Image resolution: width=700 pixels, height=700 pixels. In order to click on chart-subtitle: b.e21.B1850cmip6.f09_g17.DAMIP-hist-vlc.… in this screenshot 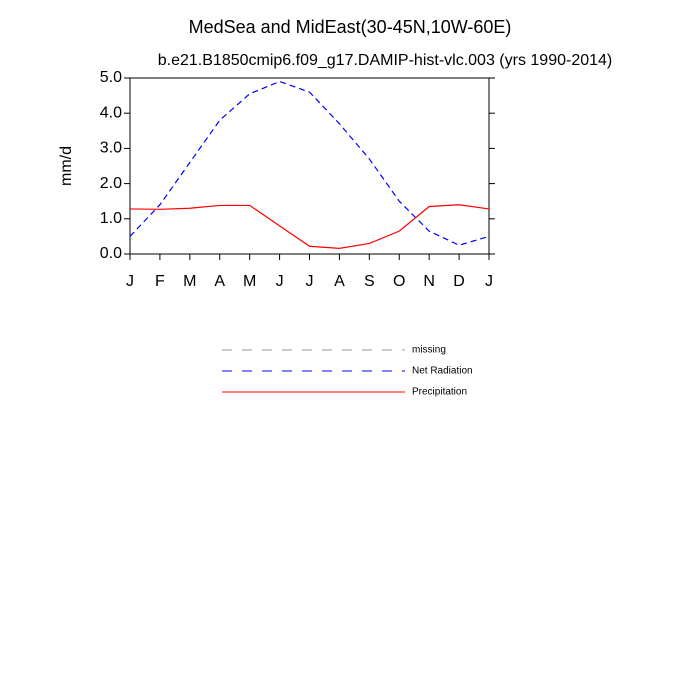, I will do `click(385, 60)`.